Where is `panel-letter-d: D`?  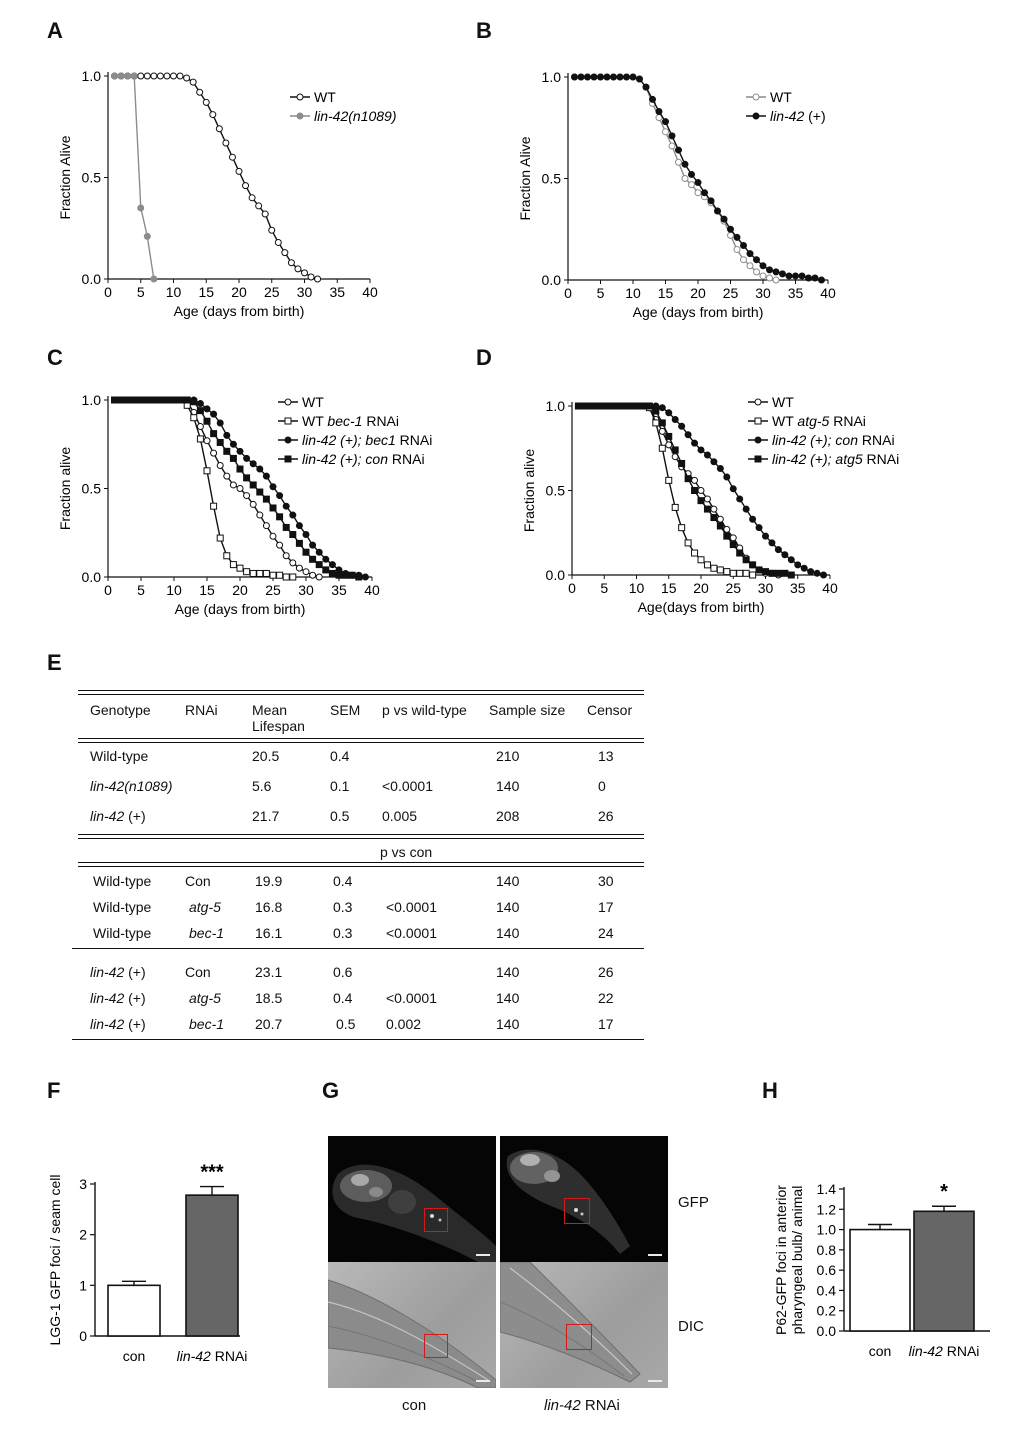 panel-letter-d: D is located at coordinates (484, 357).